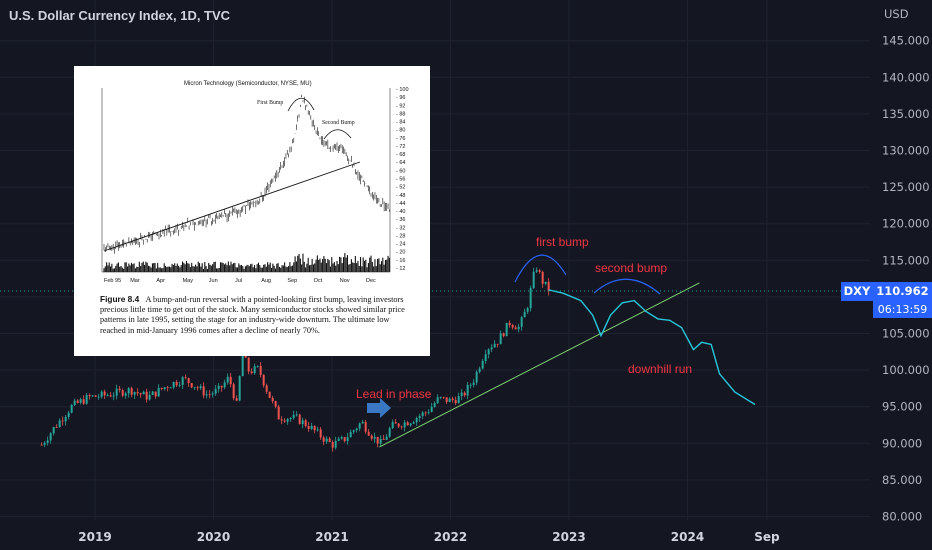 This screenshot has width=932, height=550. I want to click on price-tick-label: 100.000, so click(906, 370).